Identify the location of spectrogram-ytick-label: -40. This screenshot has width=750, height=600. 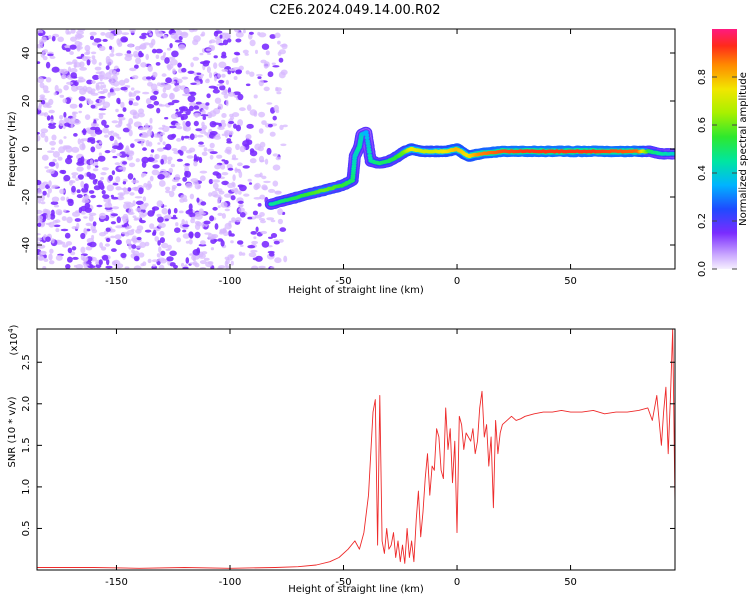
(26, 245).